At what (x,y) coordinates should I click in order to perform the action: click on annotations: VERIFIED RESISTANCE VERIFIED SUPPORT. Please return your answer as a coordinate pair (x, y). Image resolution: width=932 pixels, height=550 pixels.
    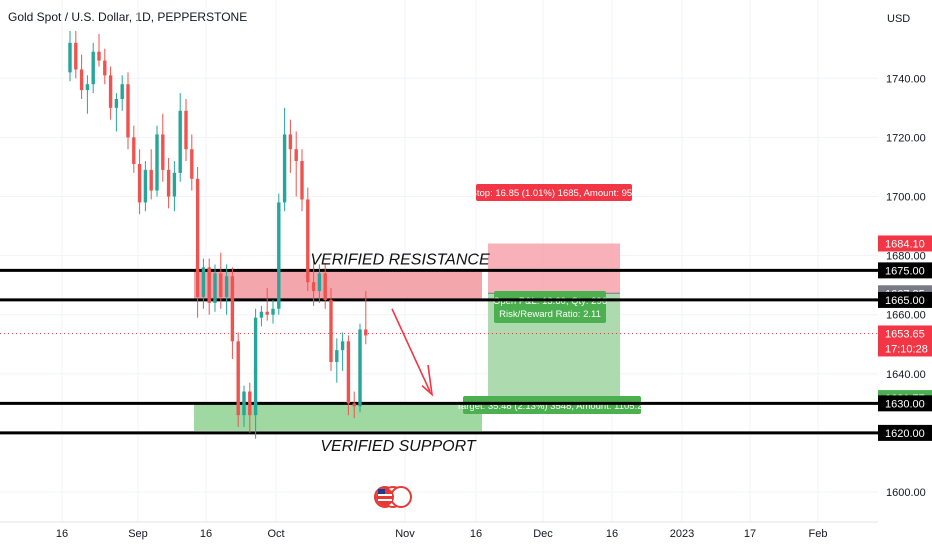
    Looking at the image, I should click on (400, 353).